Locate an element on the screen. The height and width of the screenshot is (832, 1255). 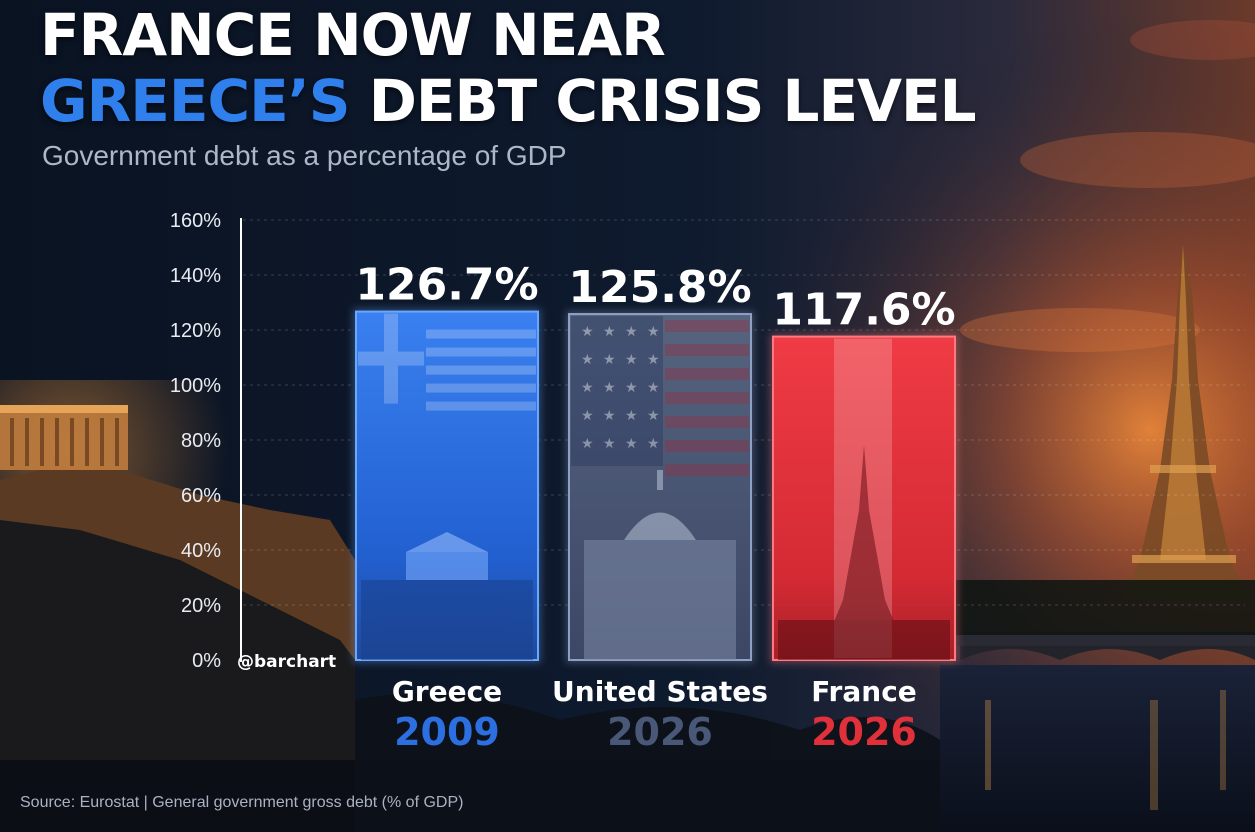
y-tick-label: 100% is located at coordinates (195, 386).